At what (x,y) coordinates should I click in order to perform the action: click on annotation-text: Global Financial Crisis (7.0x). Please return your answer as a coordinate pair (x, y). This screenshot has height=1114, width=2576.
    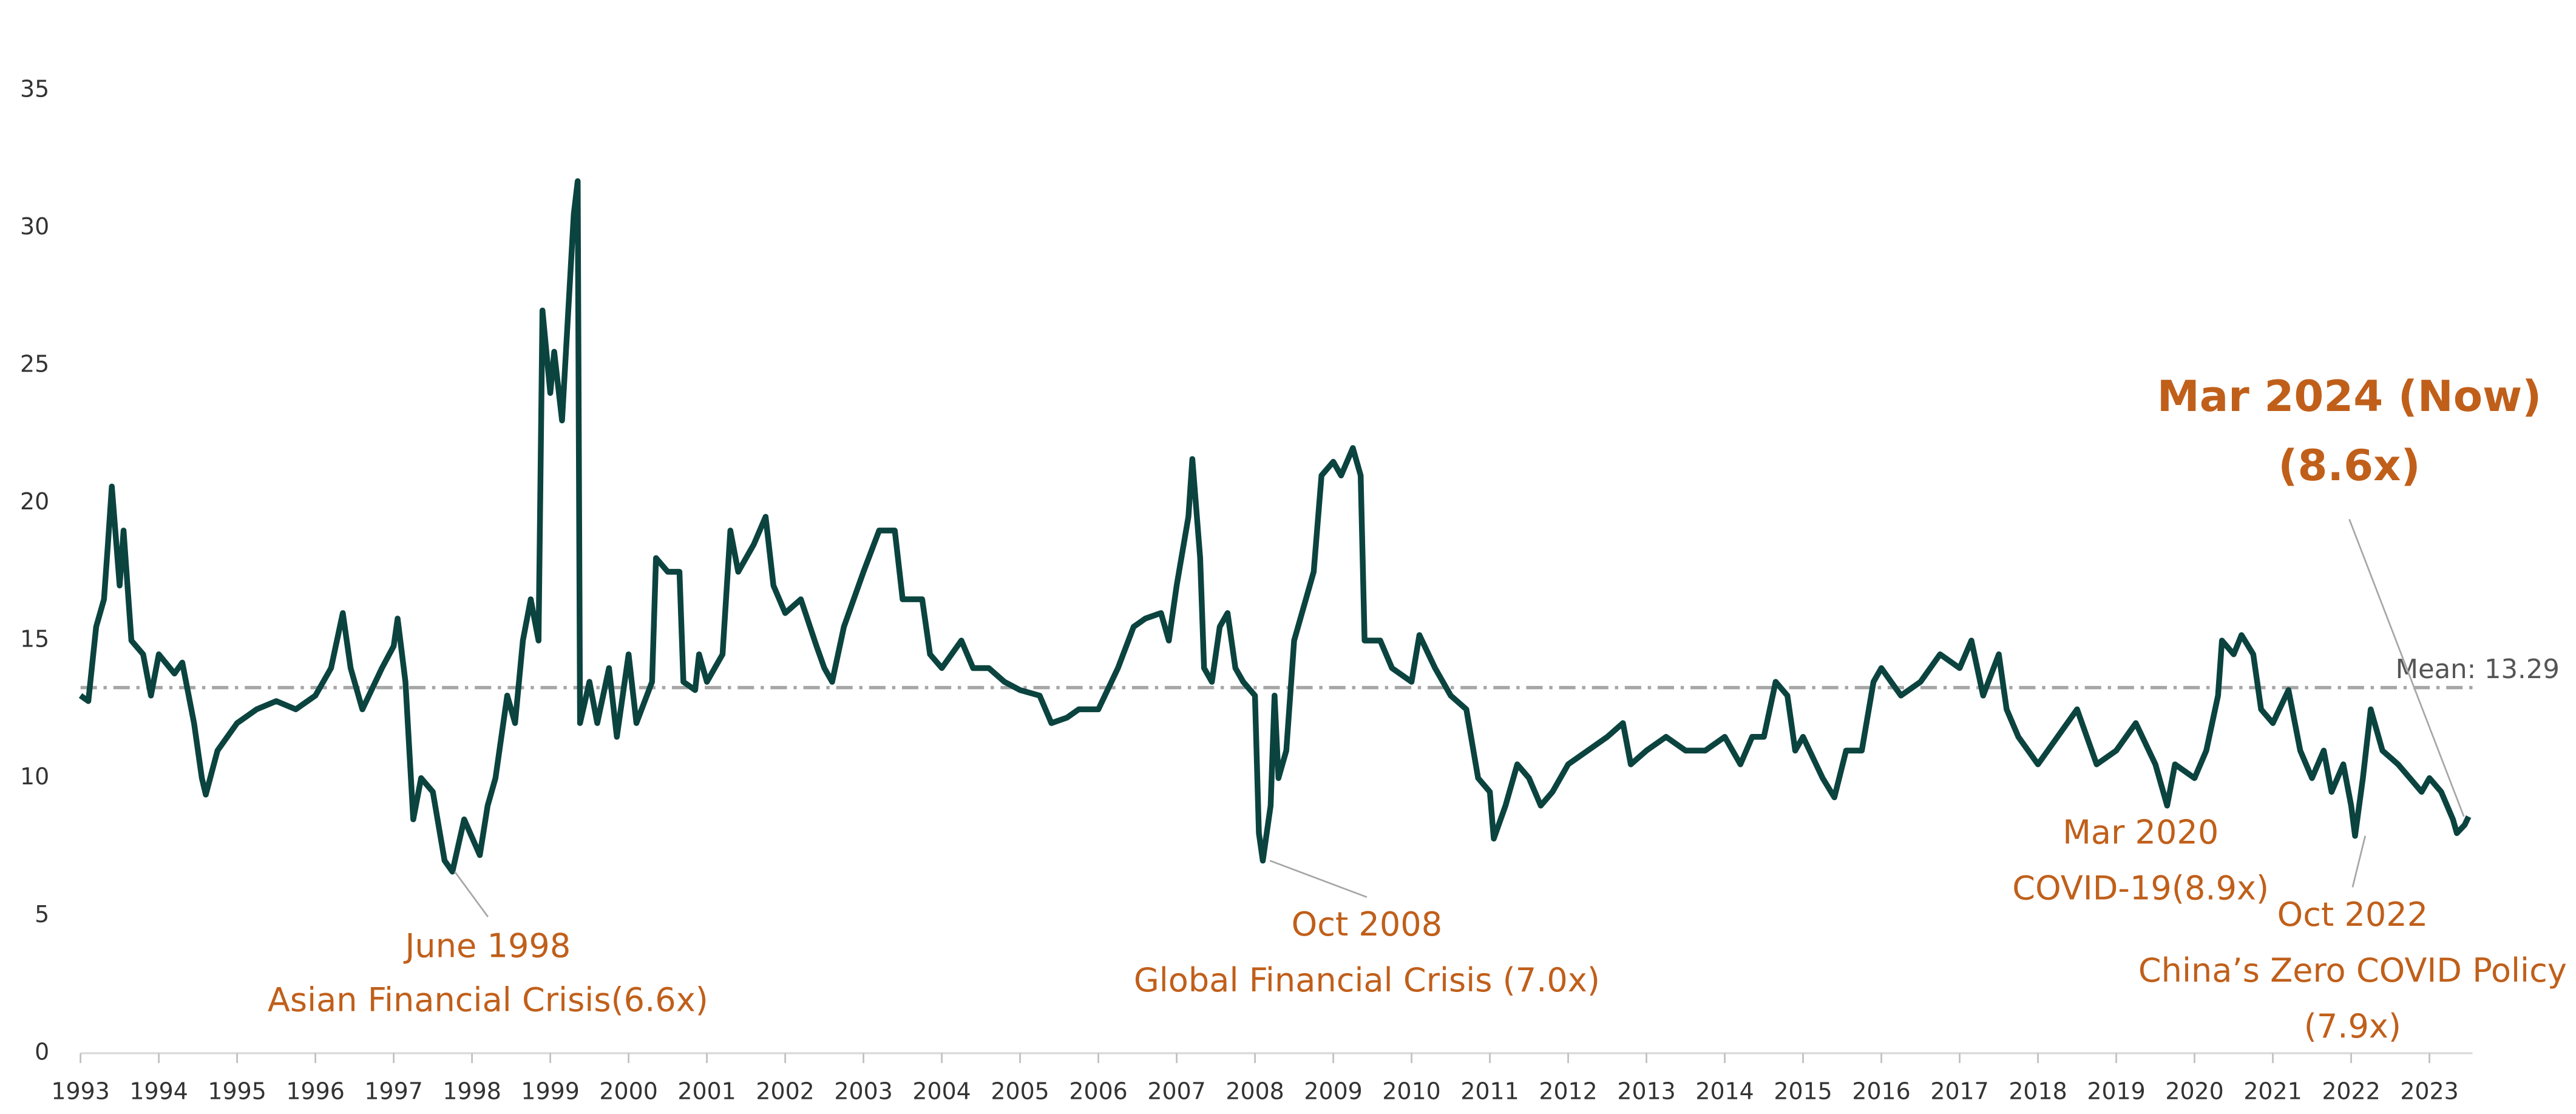
    Looking at the image, I should click on (1367, 980).